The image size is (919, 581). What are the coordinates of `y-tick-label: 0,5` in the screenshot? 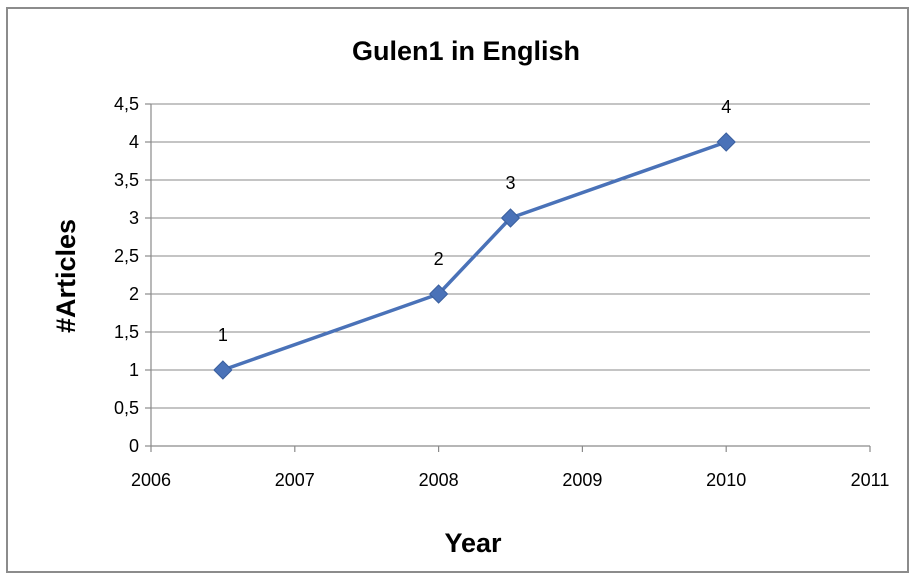 It's located at (126, 408).